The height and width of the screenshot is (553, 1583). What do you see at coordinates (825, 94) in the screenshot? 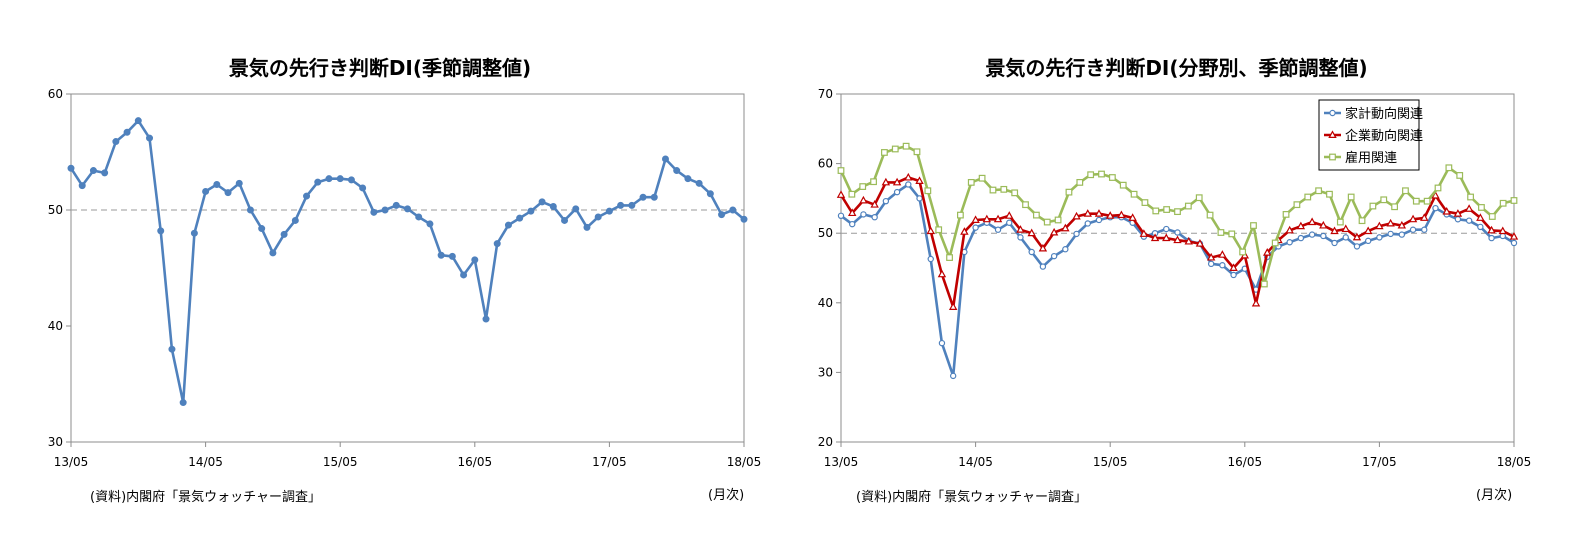
I see `y-tick-label: 70` at bounding box center [825, 94].